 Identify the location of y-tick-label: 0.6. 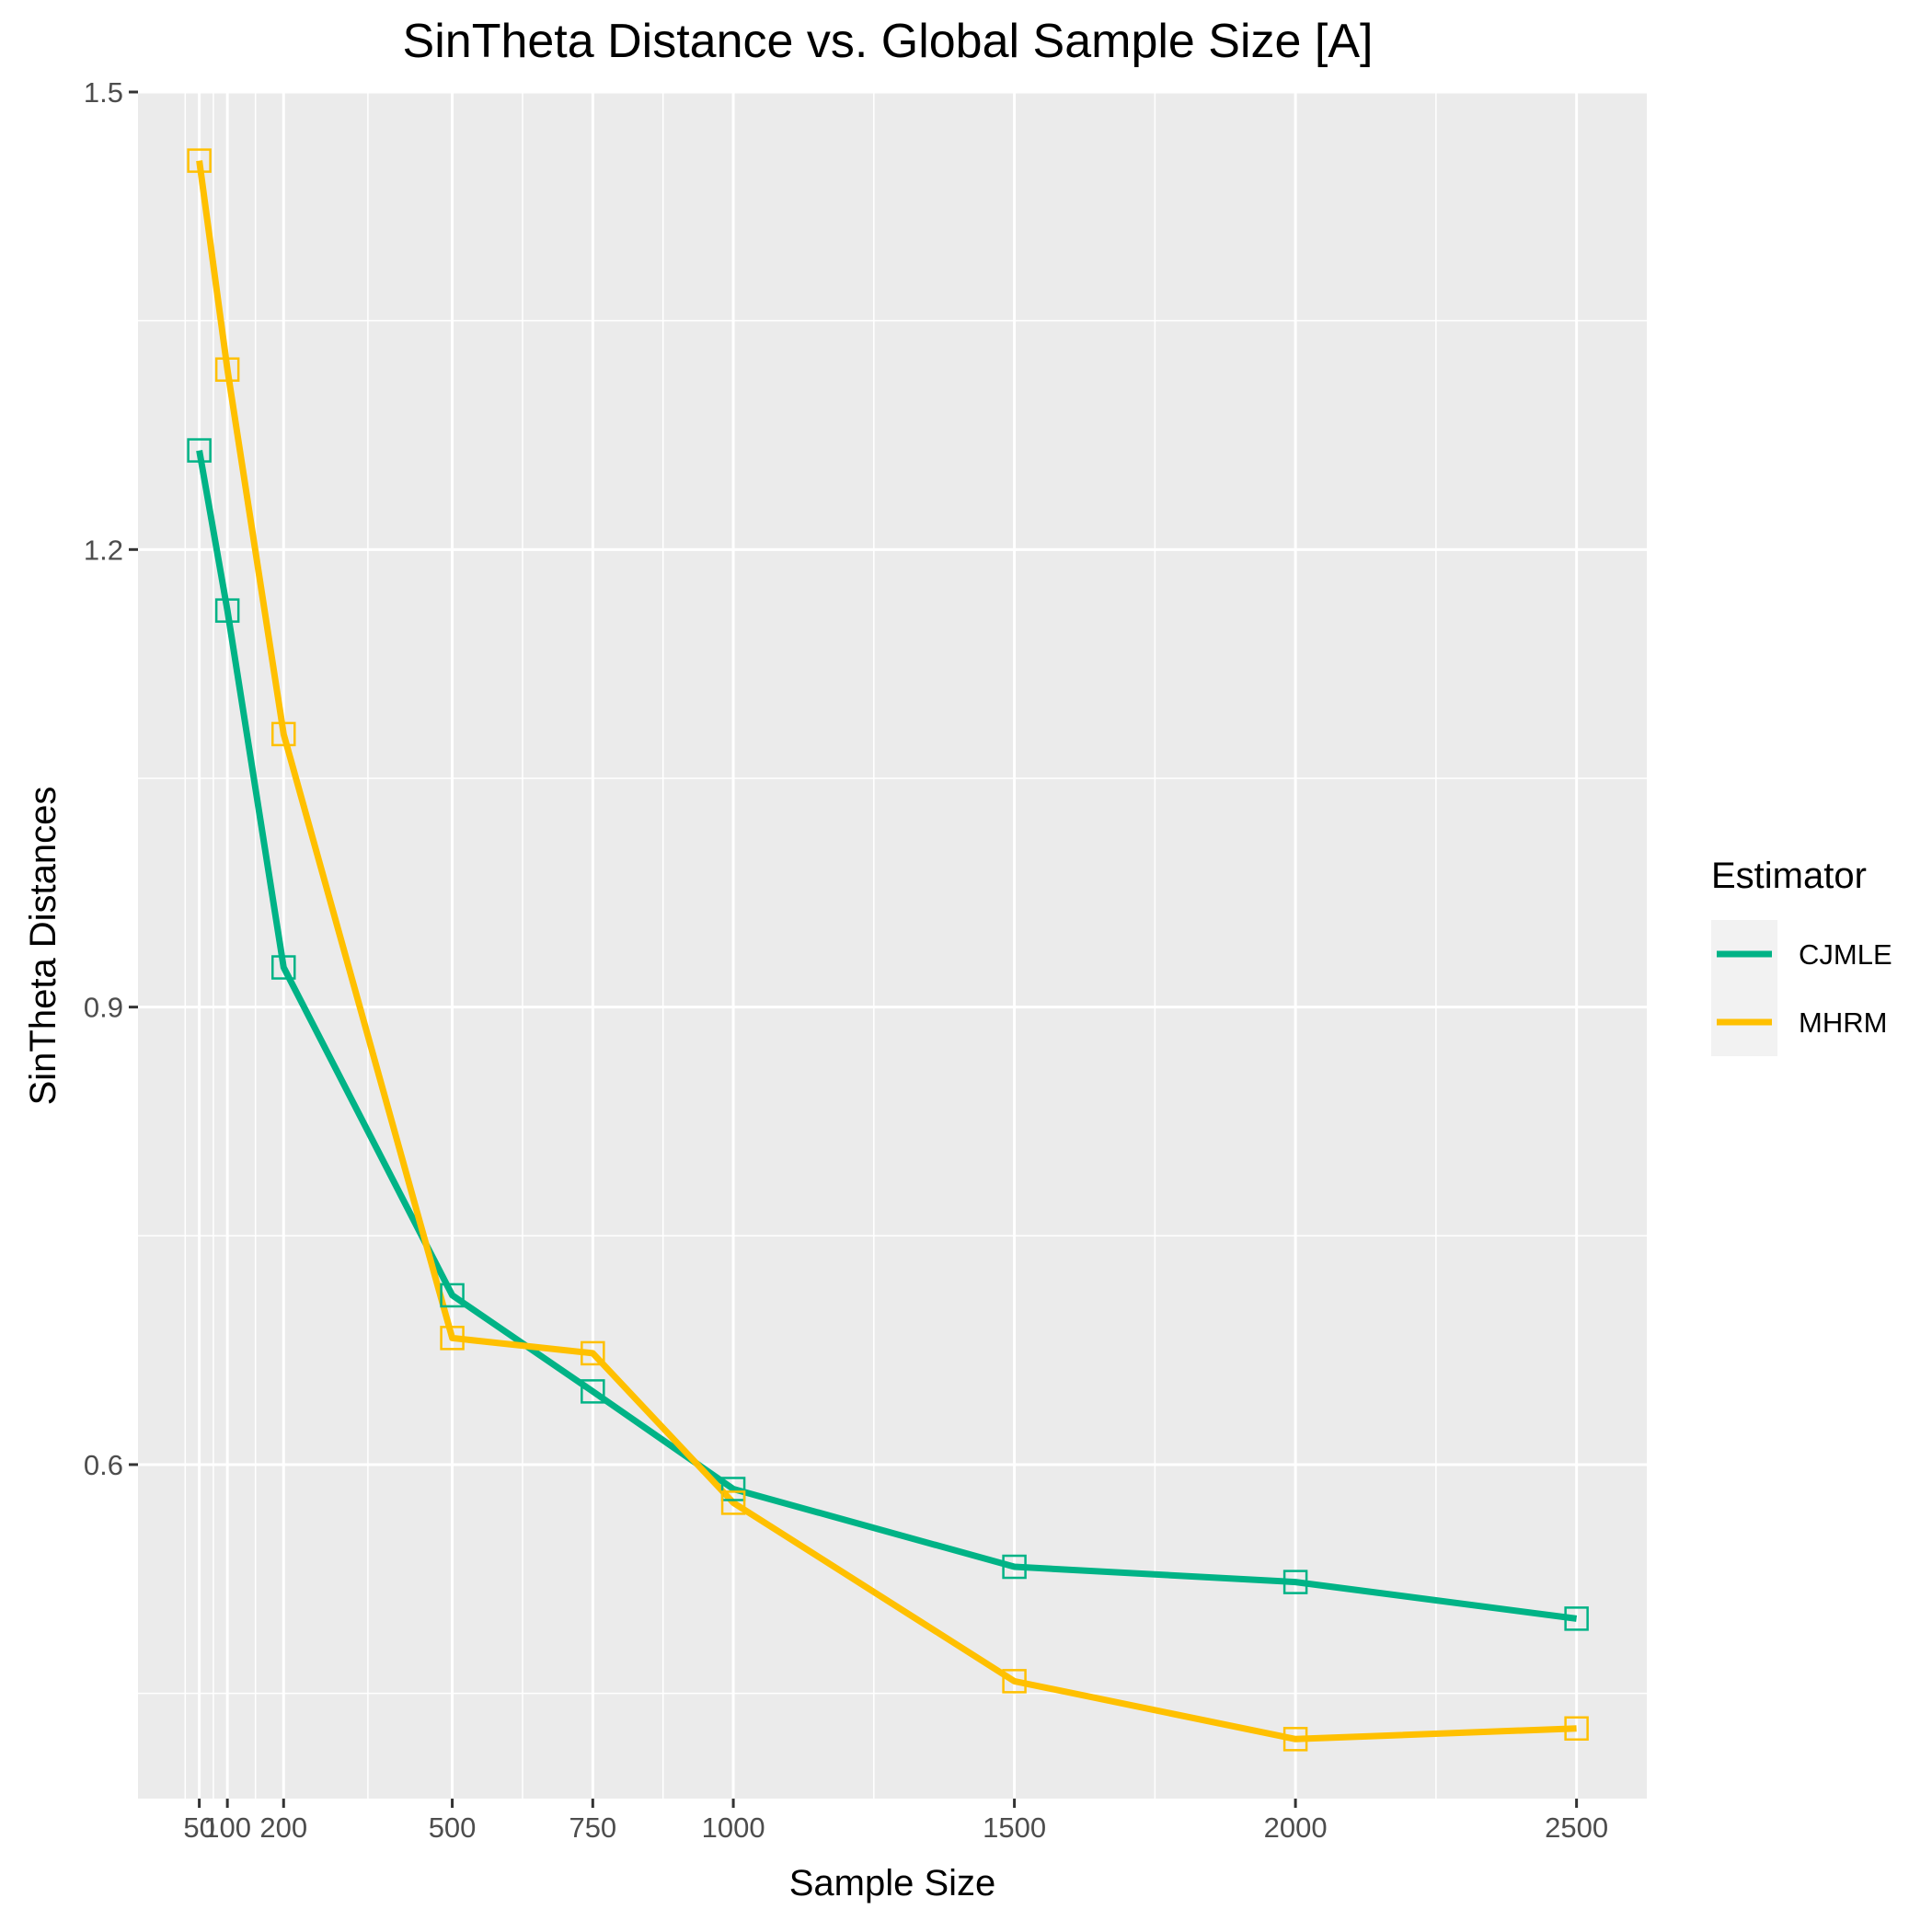
(103, 1465).